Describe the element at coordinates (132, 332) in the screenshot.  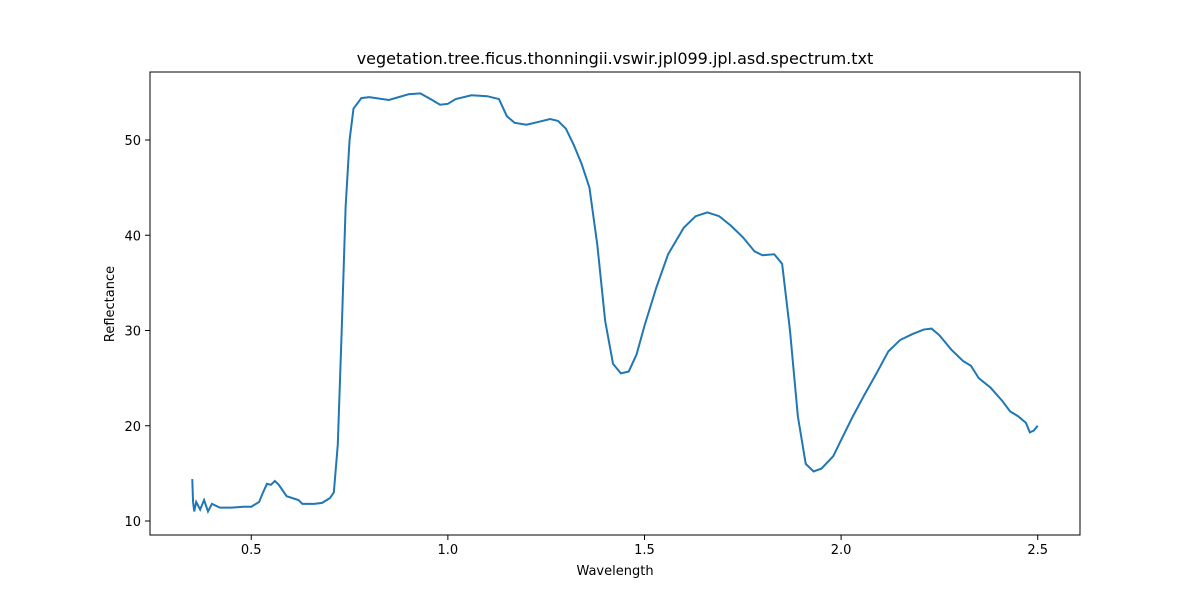
I see `y-tick-label: 30` at that location.